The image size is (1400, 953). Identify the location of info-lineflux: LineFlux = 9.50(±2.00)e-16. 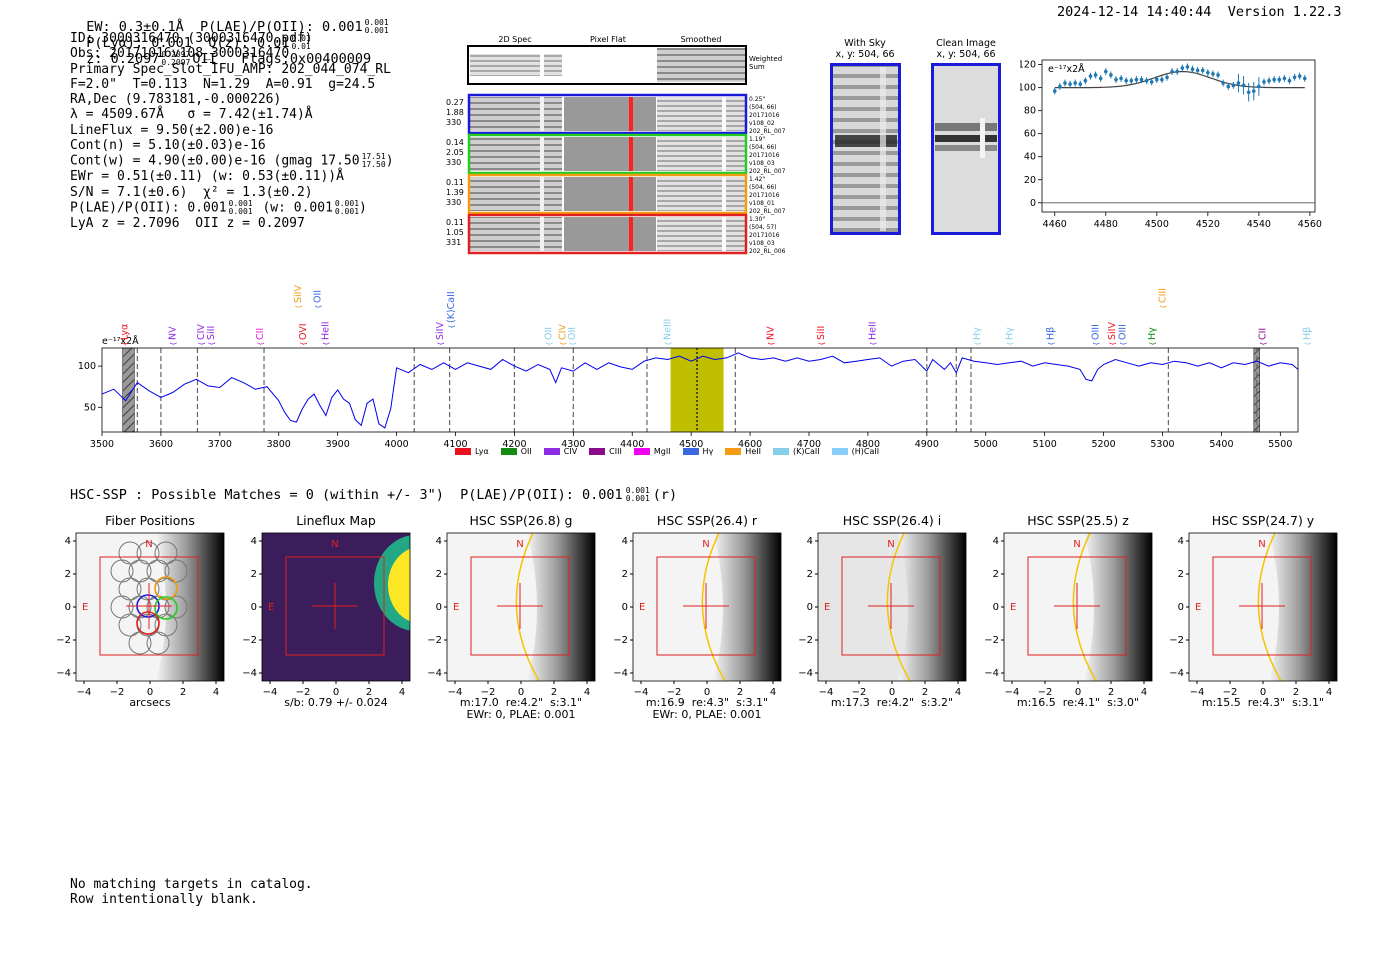
(172, 130).